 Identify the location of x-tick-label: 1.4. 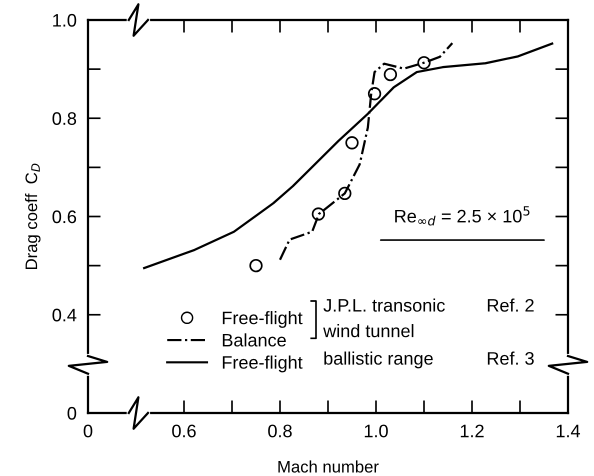
(568, 431).